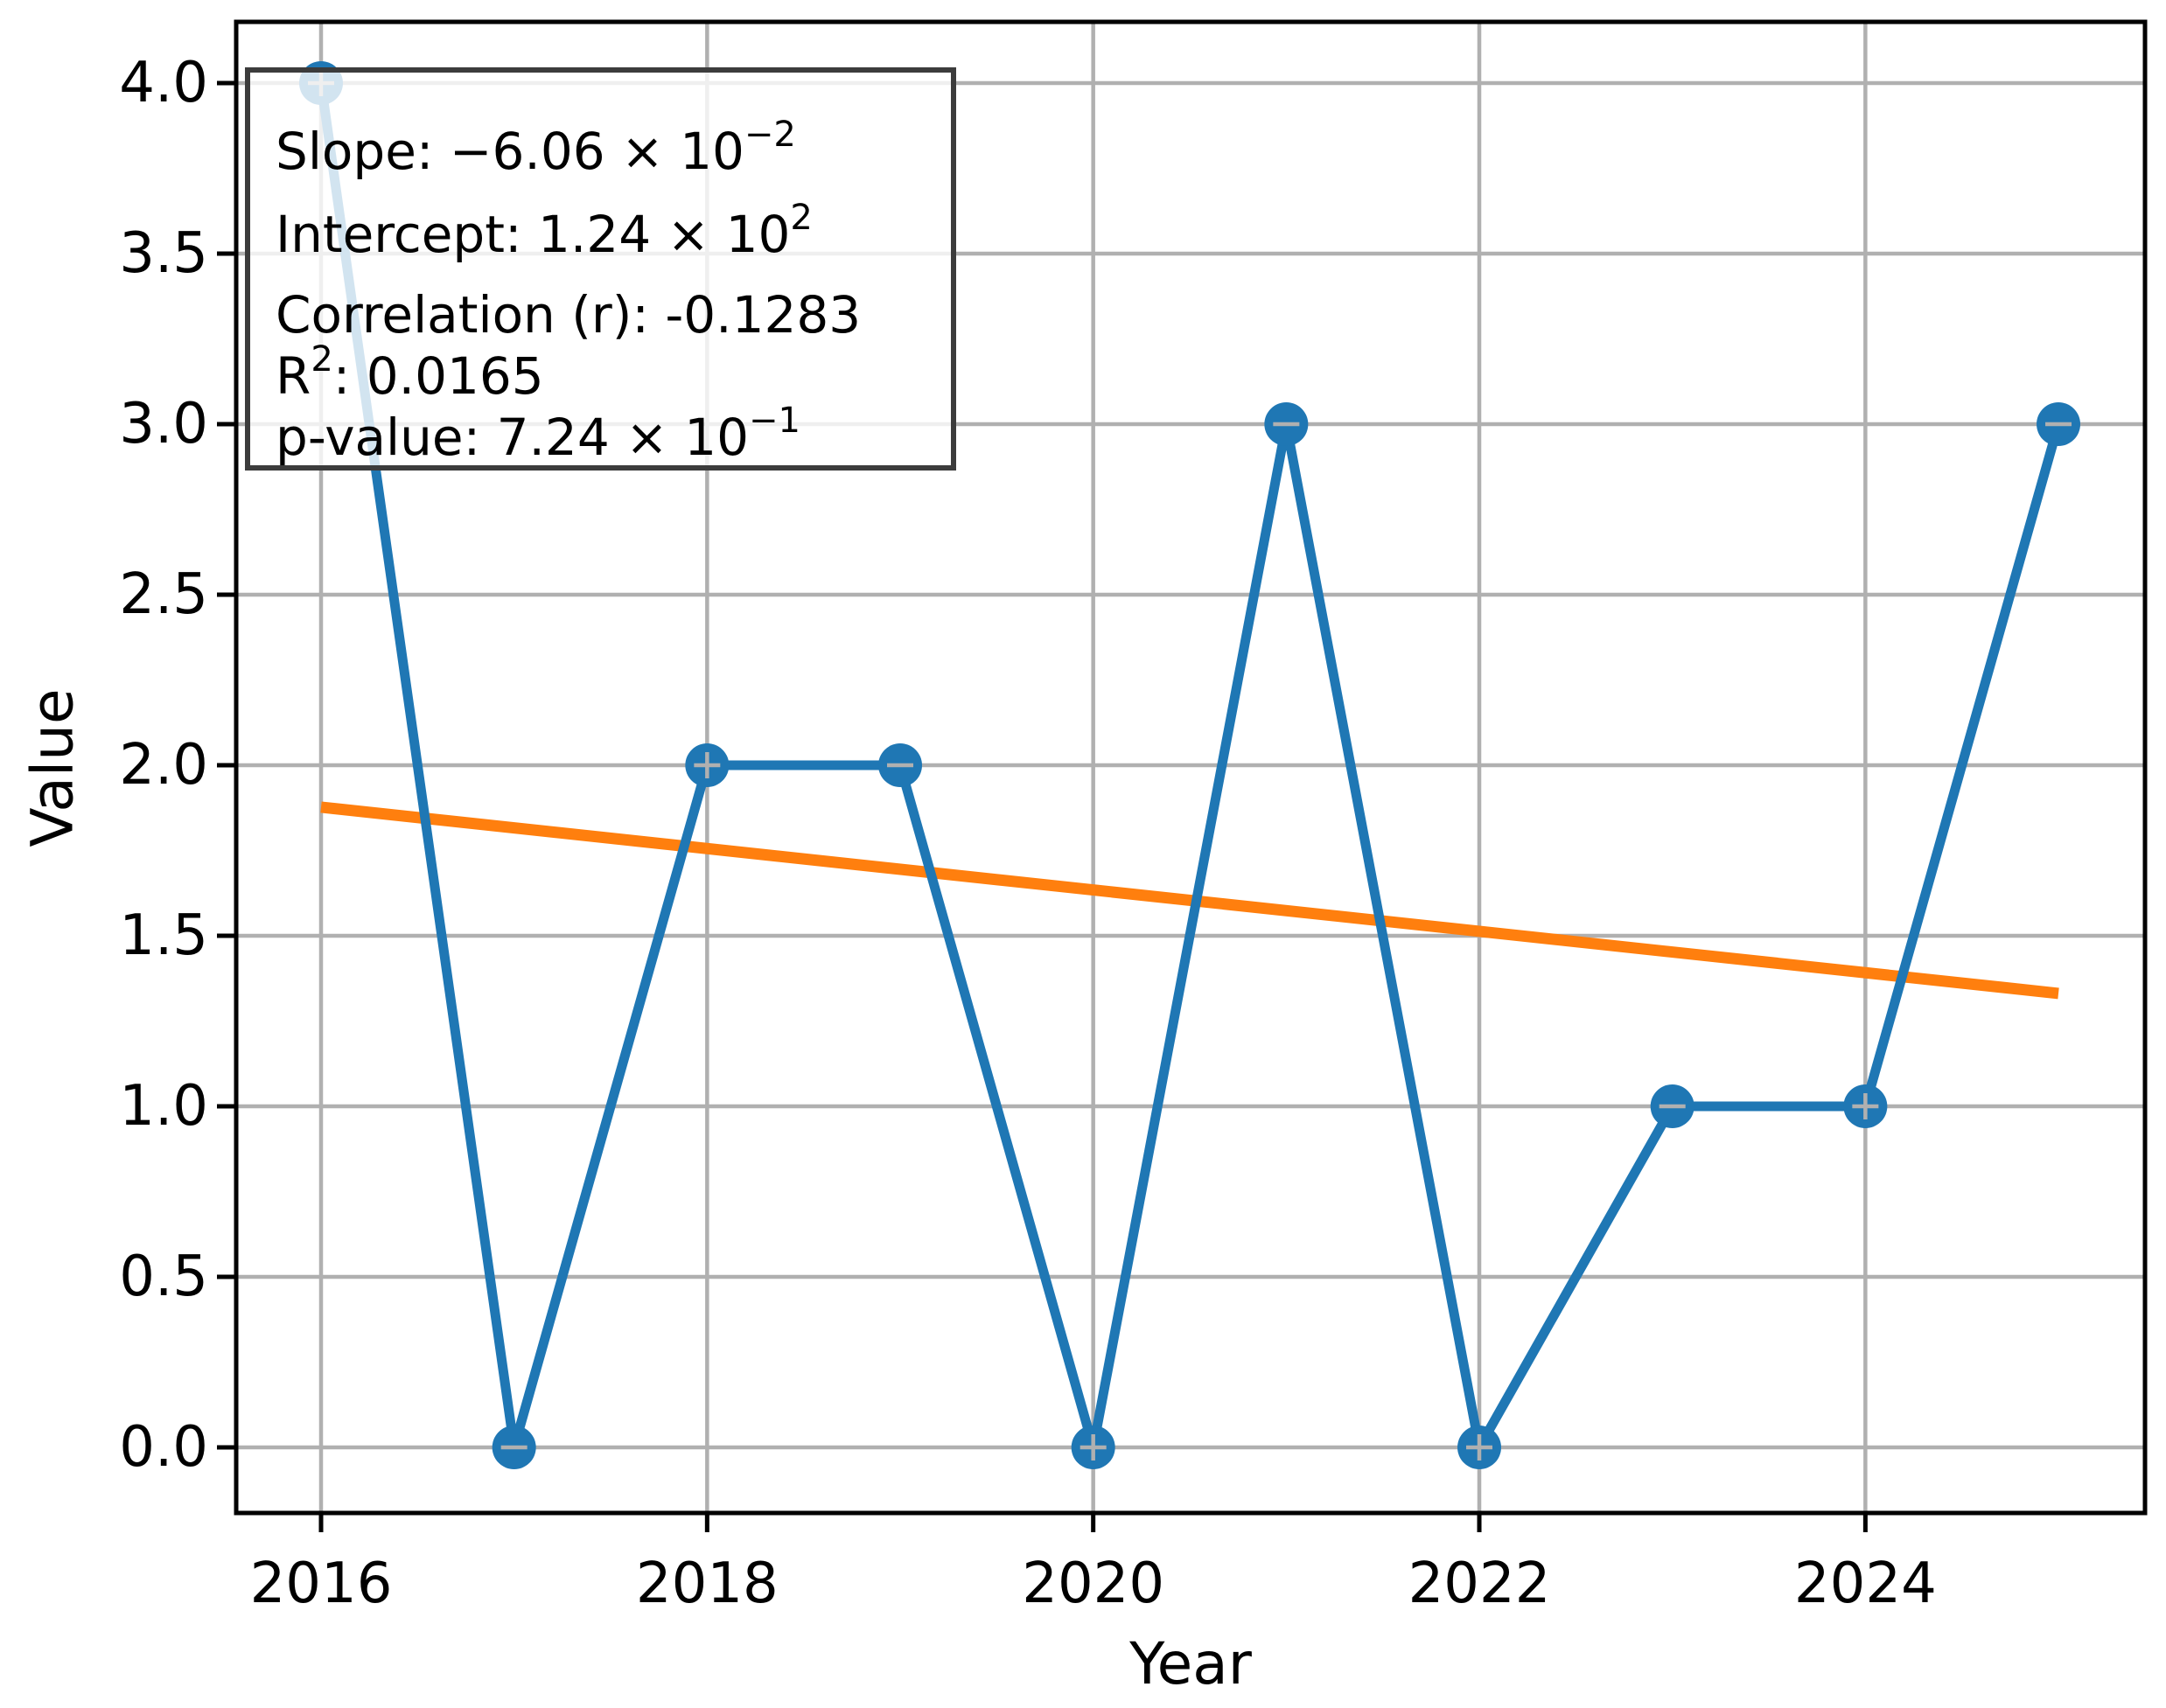 This screenshot has height=1708, width=2166. Describe the element at coordinates (321, 1583) in the screenshot. I see `x-tick-label: 2016` at that location.